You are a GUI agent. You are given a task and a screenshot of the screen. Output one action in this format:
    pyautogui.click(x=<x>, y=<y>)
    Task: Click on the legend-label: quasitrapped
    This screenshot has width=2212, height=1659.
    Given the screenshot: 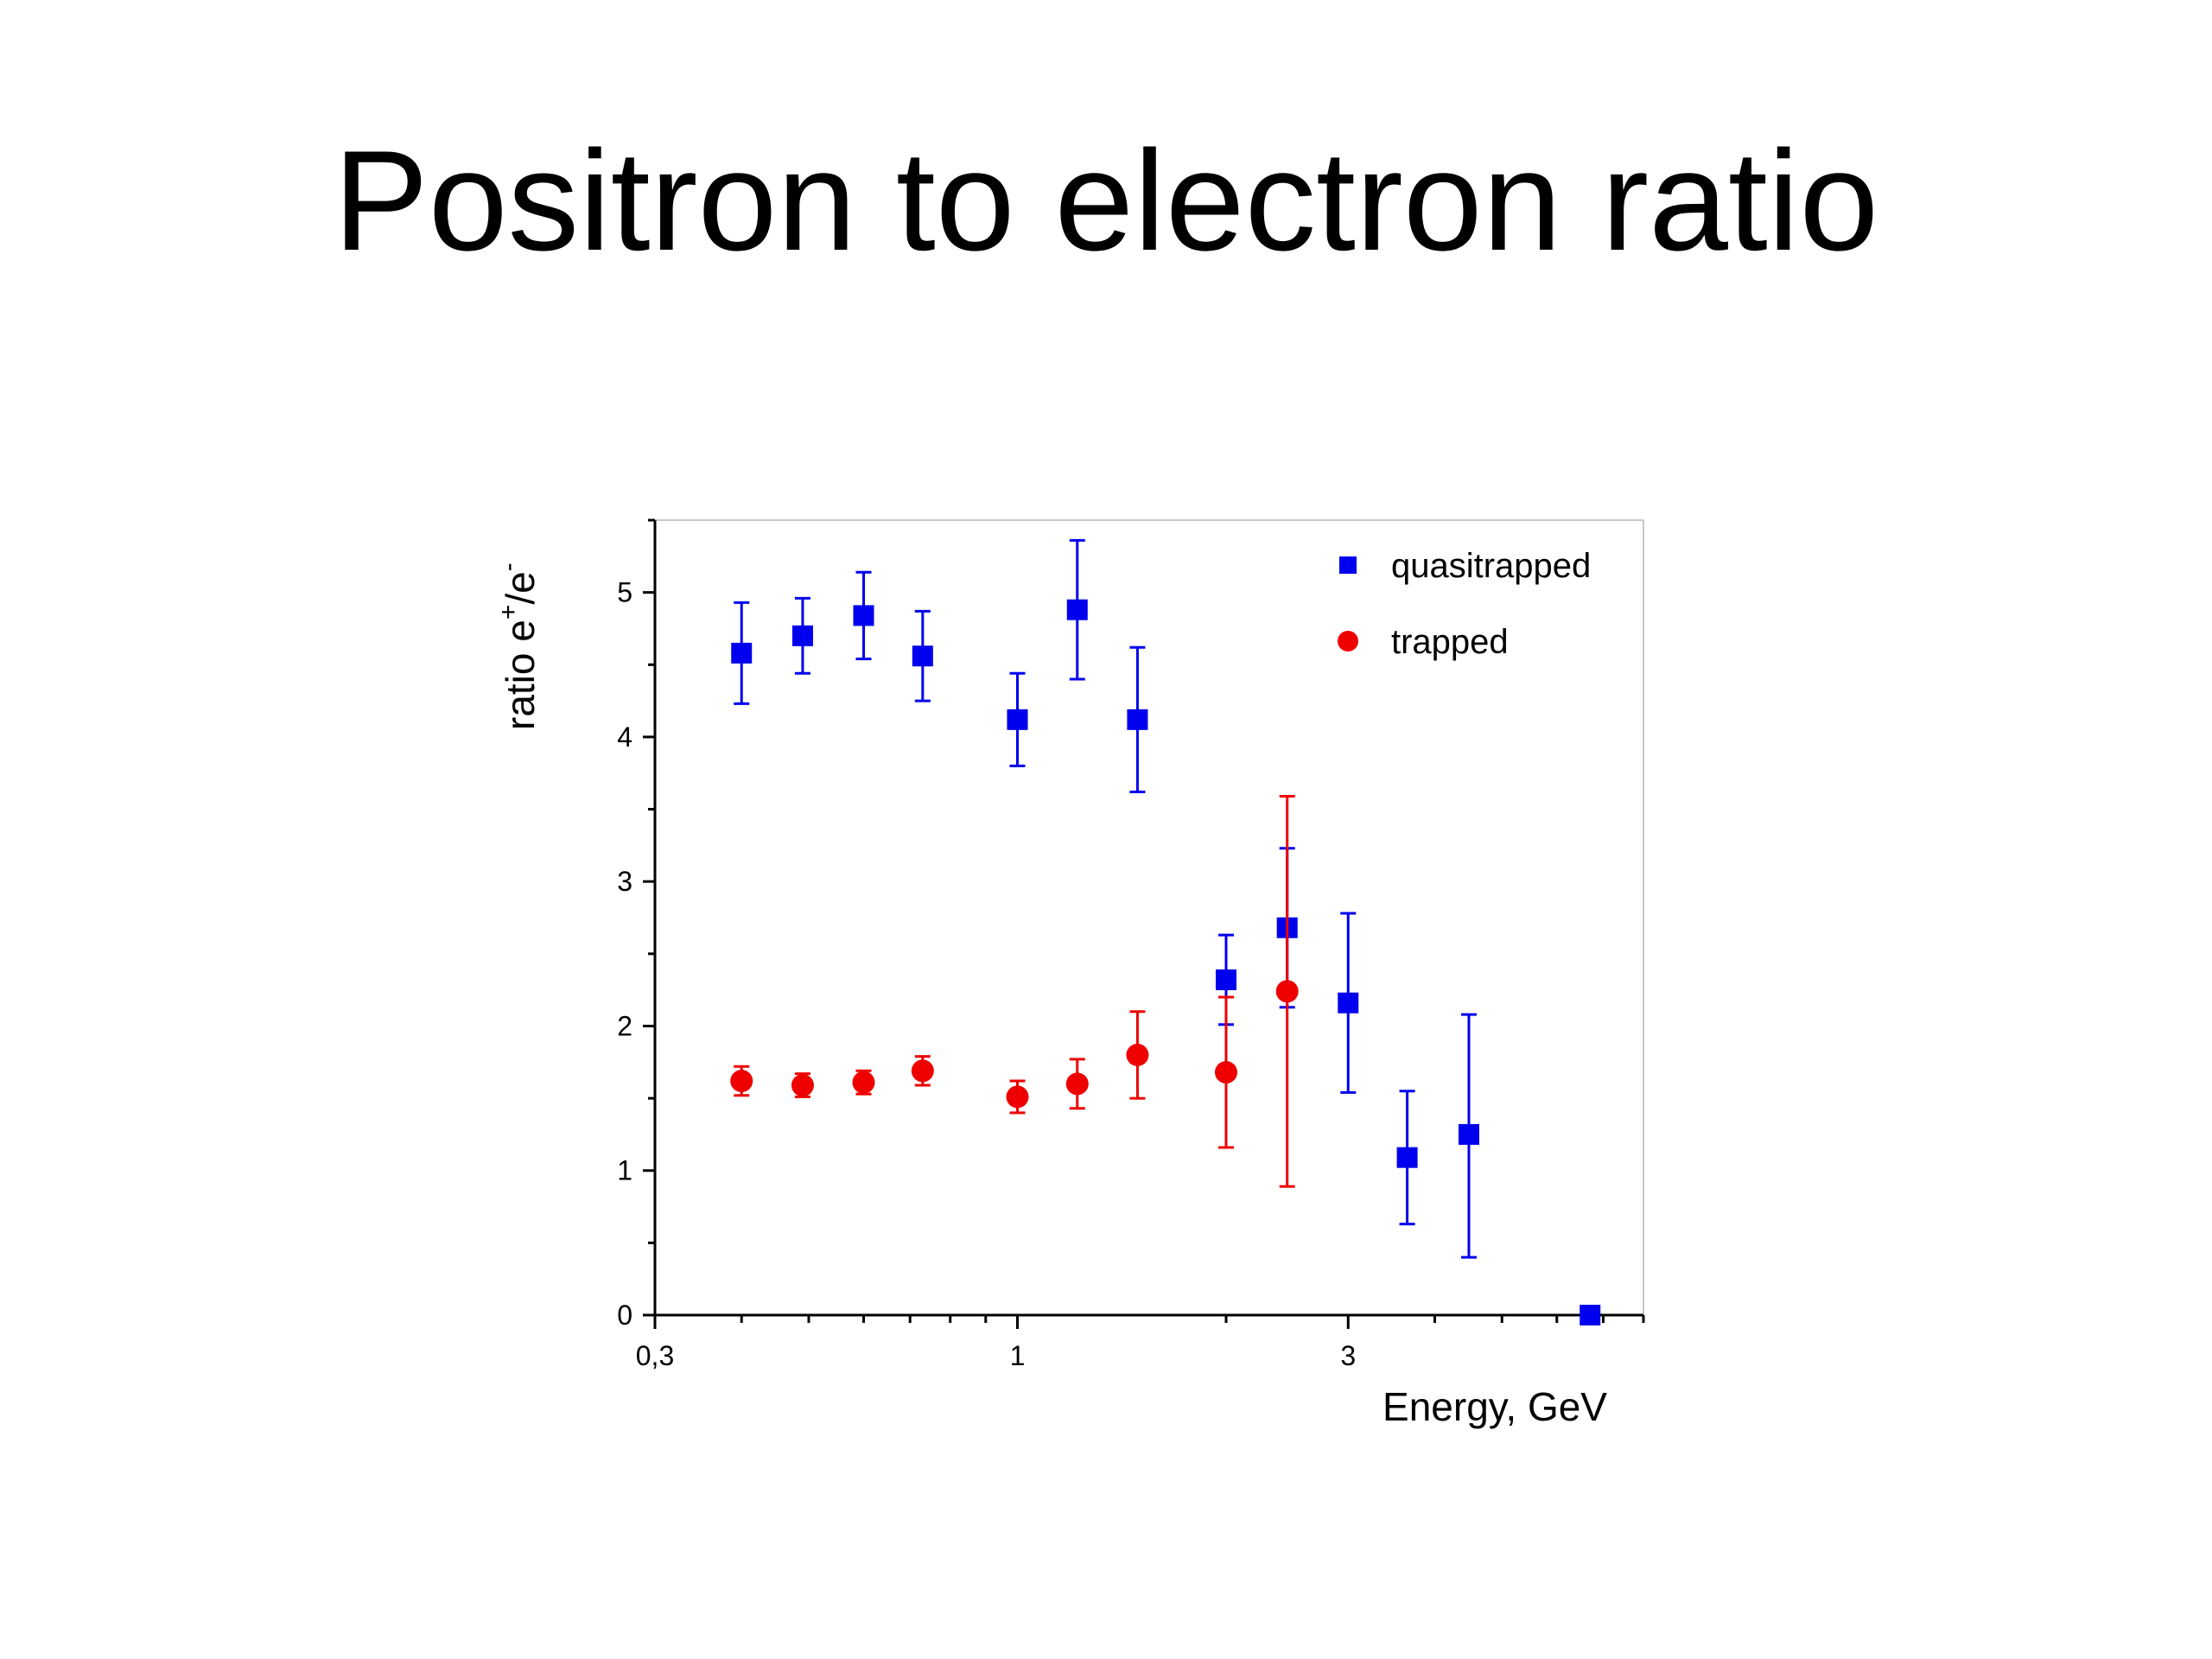 What is the action you would take?
    pyautogui.click(x=1491, y=566)
    